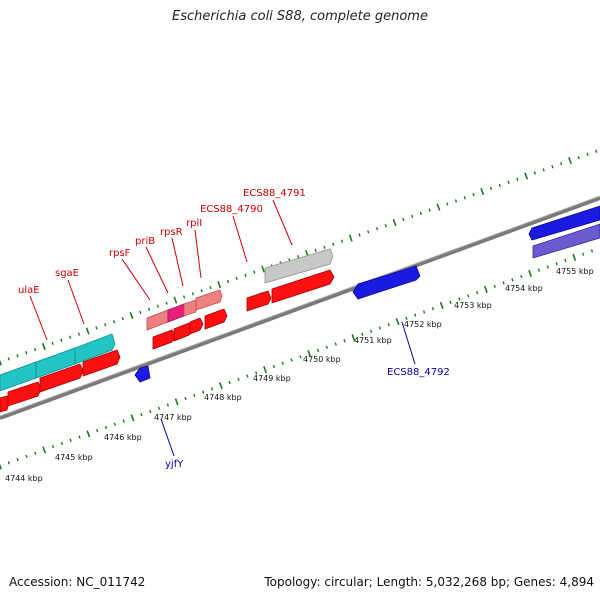  What do you see at coordinates (167, 437) in the screenshot?
I see `leader-yjfY` at bounding box center [167, 437].